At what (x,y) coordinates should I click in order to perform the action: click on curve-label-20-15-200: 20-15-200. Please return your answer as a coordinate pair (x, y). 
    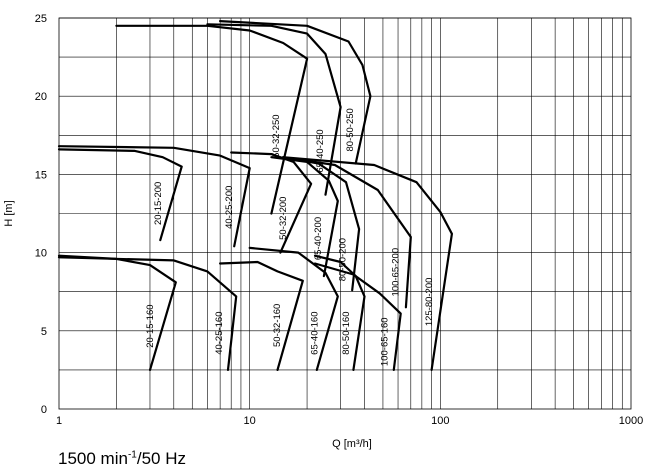
    Looking at the image, I should click on (158, 203).